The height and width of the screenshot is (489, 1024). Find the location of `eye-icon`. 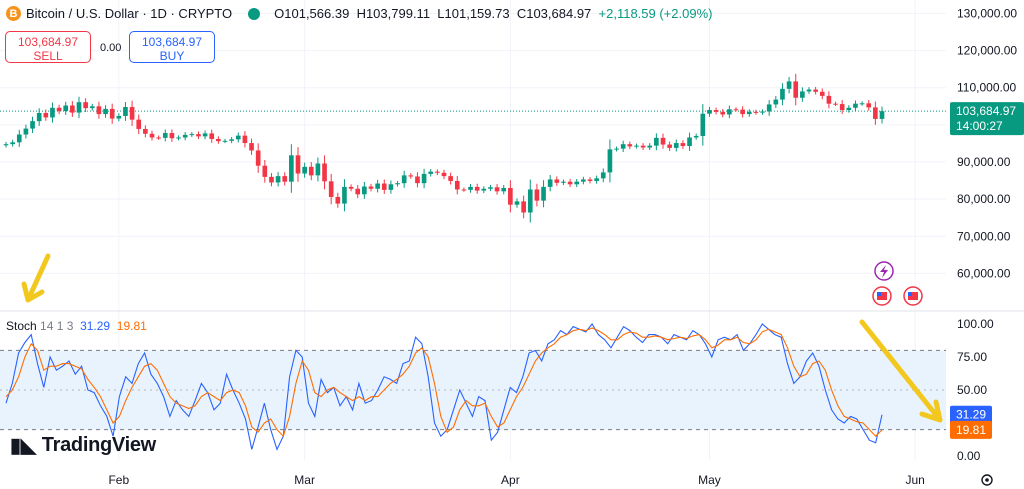

eye-icon is located at coordinates (254, 13).